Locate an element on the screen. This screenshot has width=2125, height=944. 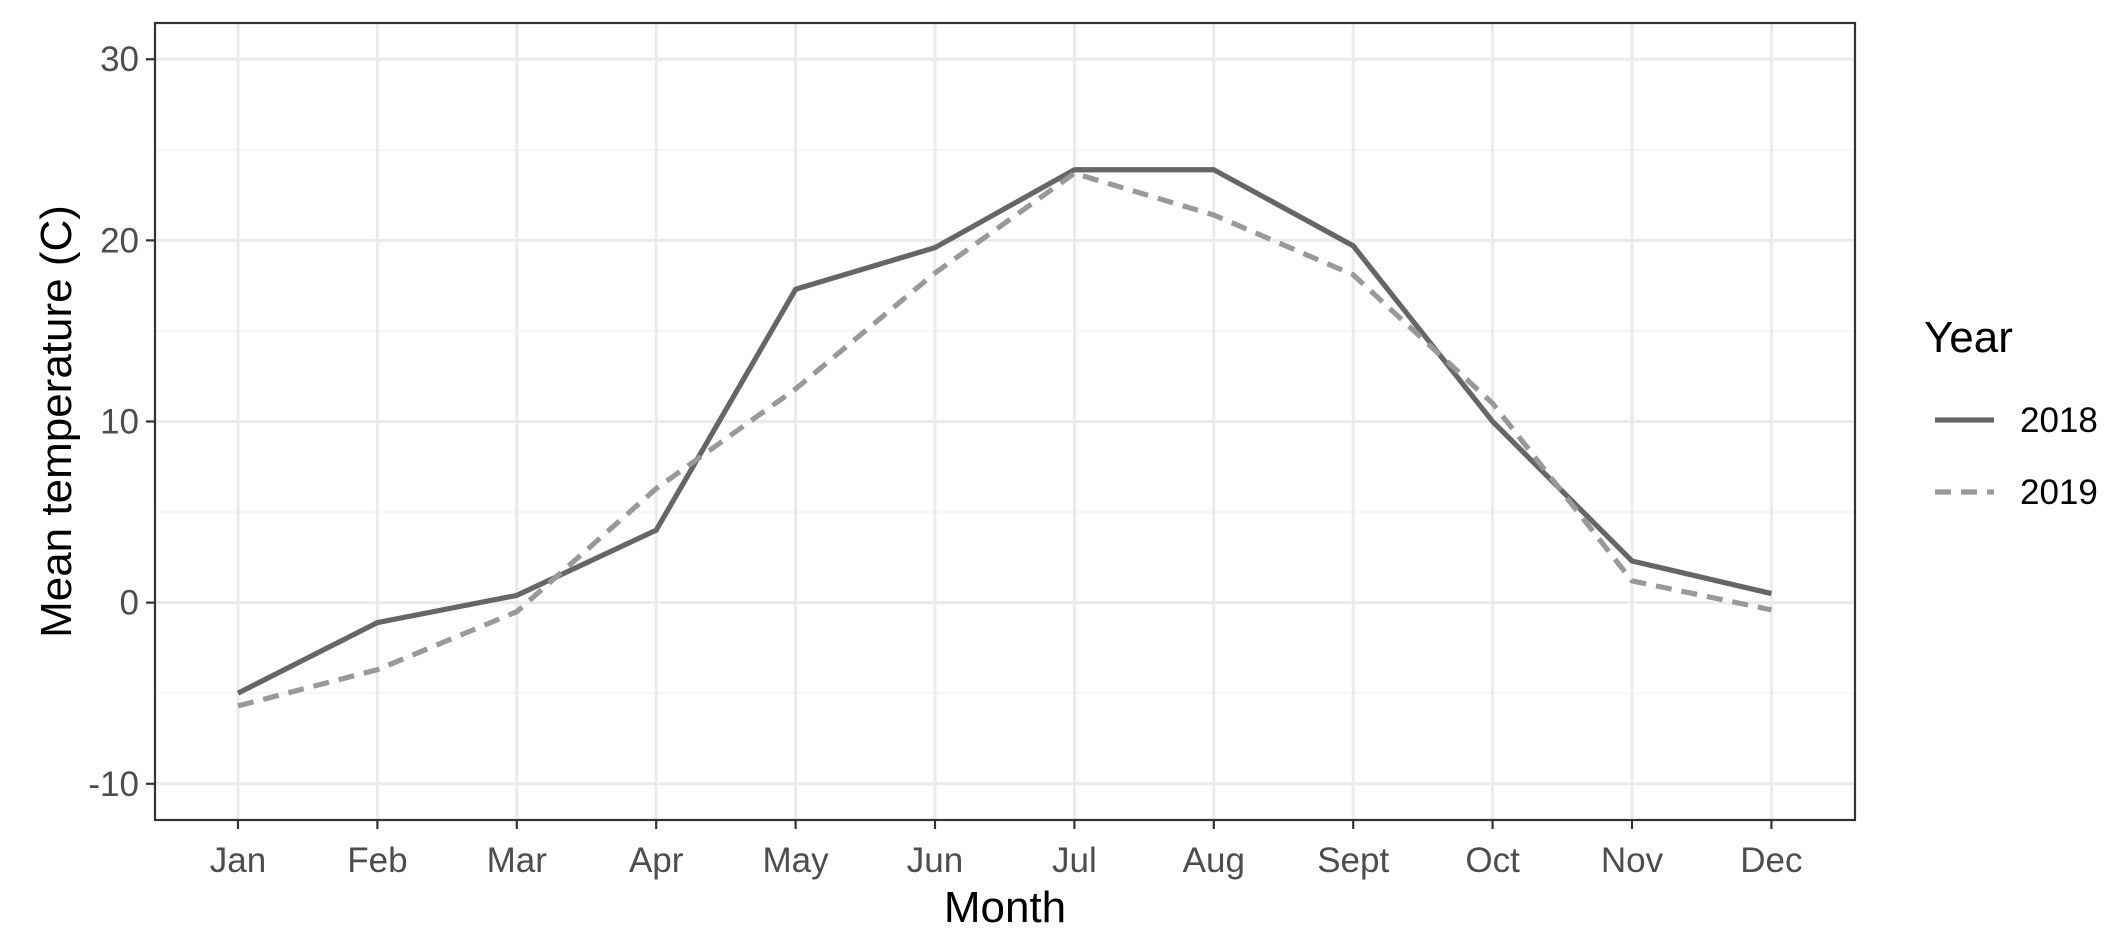
x-tick-label: Oct is located at coordinates (1492, 860).